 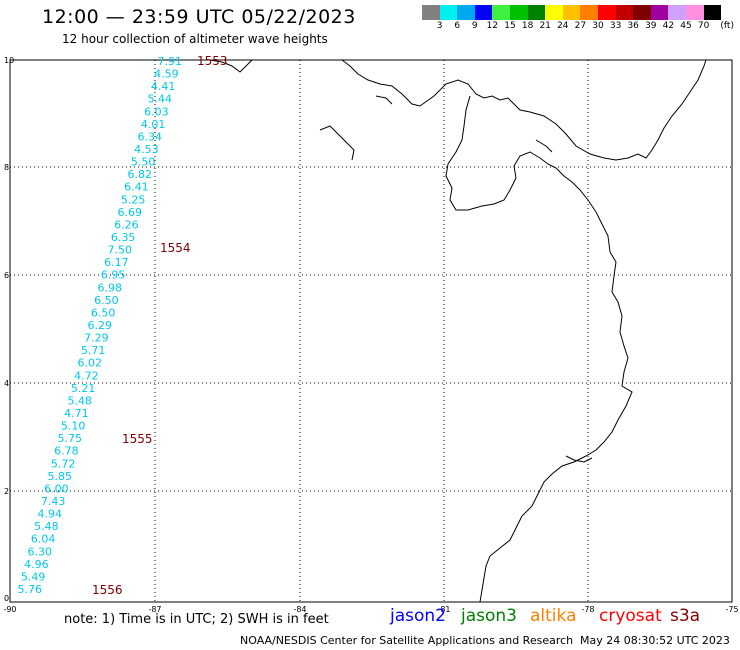 What do you see at coordinates (143, 162) in the screenshot?
I see `swh-reading: 5.50` at bounding box center [143, 162].